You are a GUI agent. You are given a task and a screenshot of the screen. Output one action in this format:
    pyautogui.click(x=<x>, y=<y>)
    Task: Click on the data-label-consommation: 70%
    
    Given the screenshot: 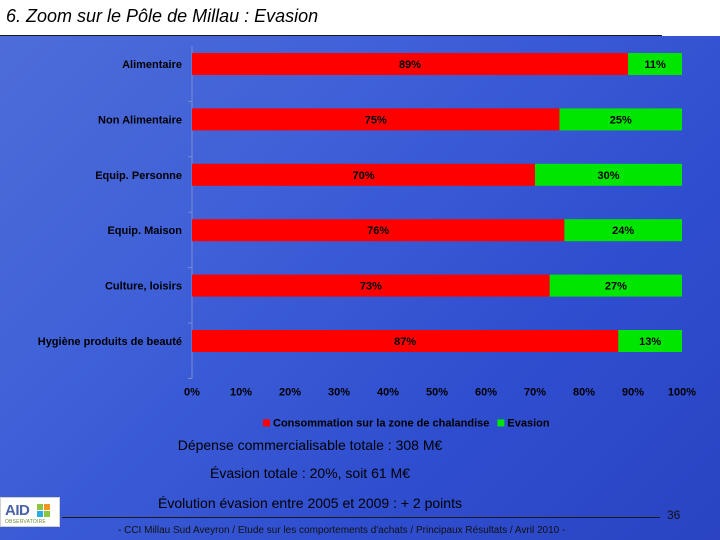 What is the action you would take?
    pyautogui.click(x=363, y=176)
    